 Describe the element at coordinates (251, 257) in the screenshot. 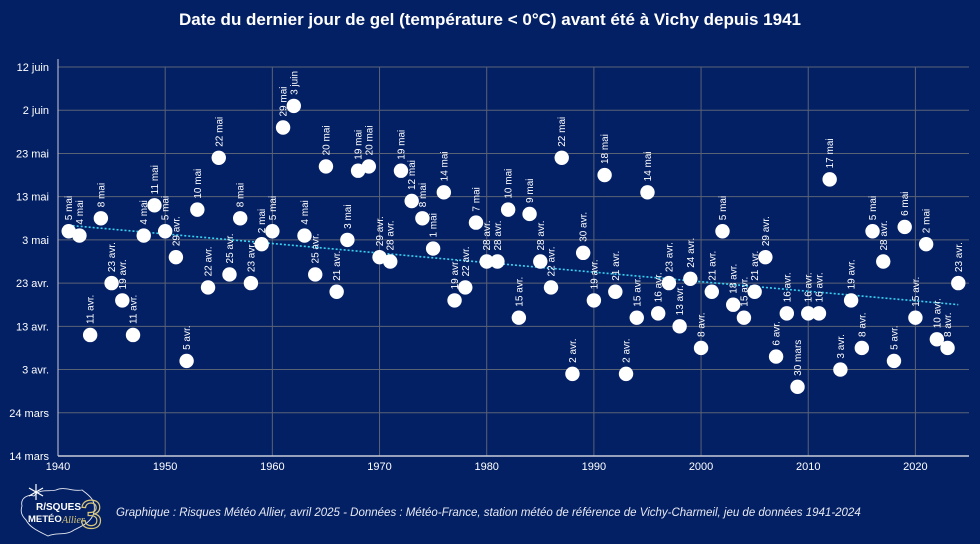

I see `data-label: 23 avr.` at that location.